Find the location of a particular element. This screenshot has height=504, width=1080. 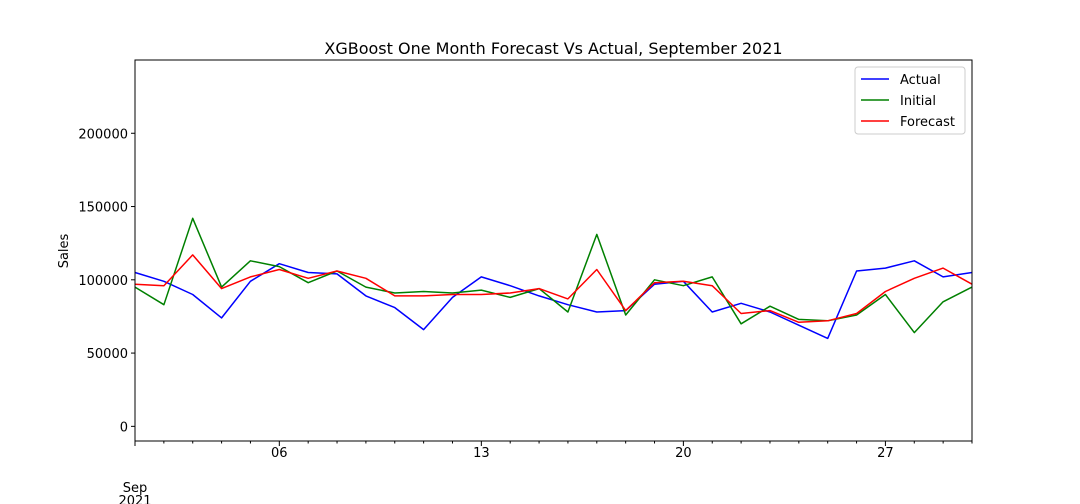

legend-label-actual: Actual is located at coordinates (920, 80).